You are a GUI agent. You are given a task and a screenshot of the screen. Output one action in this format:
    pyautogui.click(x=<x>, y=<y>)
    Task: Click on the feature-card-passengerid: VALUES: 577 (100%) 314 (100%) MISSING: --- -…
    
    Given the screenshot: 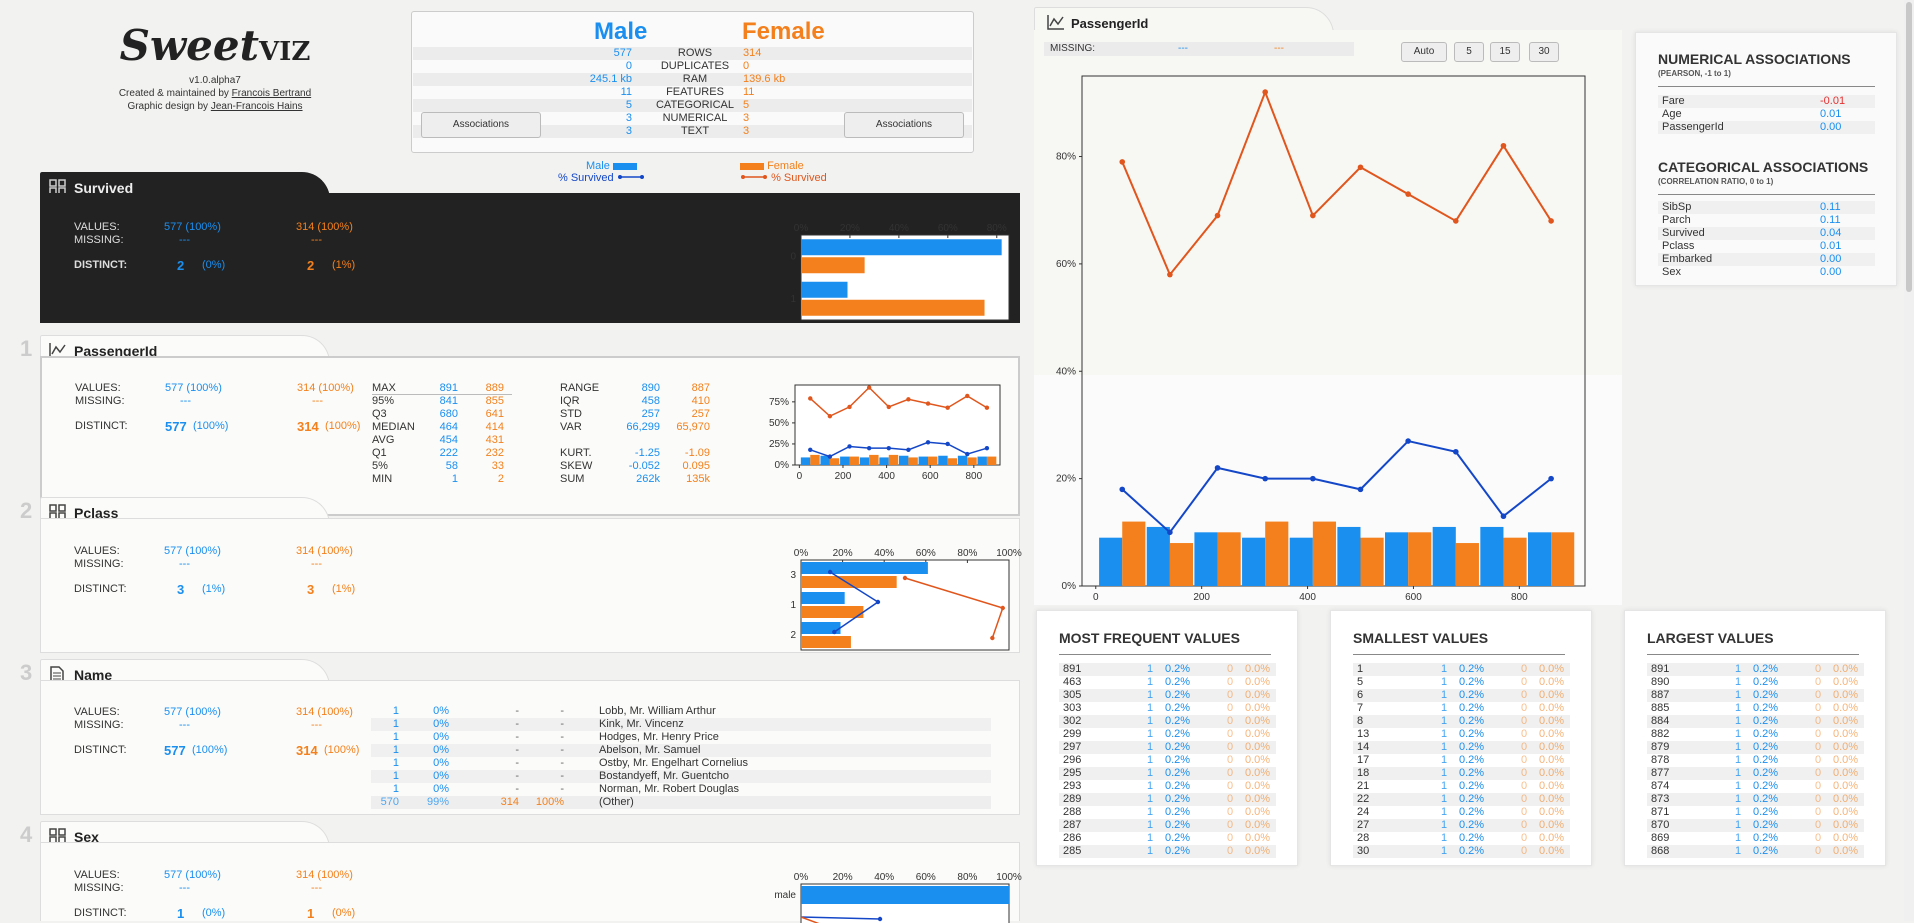 What is the action you would take?
    pyautogui.click(x=530, y=436)
    